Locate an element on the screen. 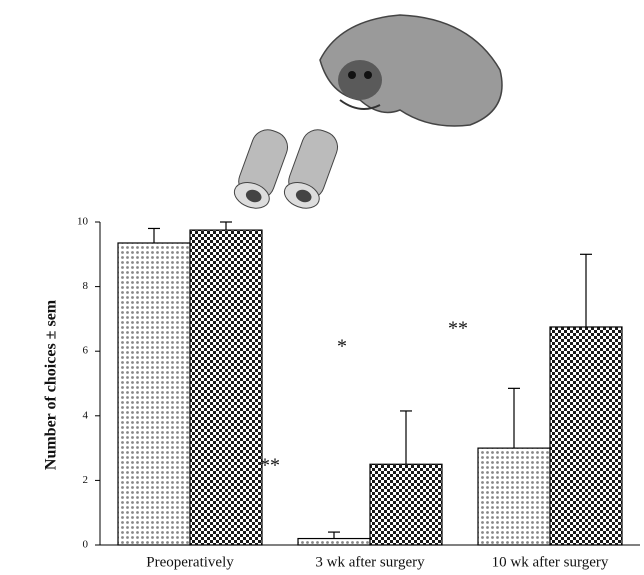 This screenshot has width=644, height=575. significance-marker: * is located at coordinates (342, 347).